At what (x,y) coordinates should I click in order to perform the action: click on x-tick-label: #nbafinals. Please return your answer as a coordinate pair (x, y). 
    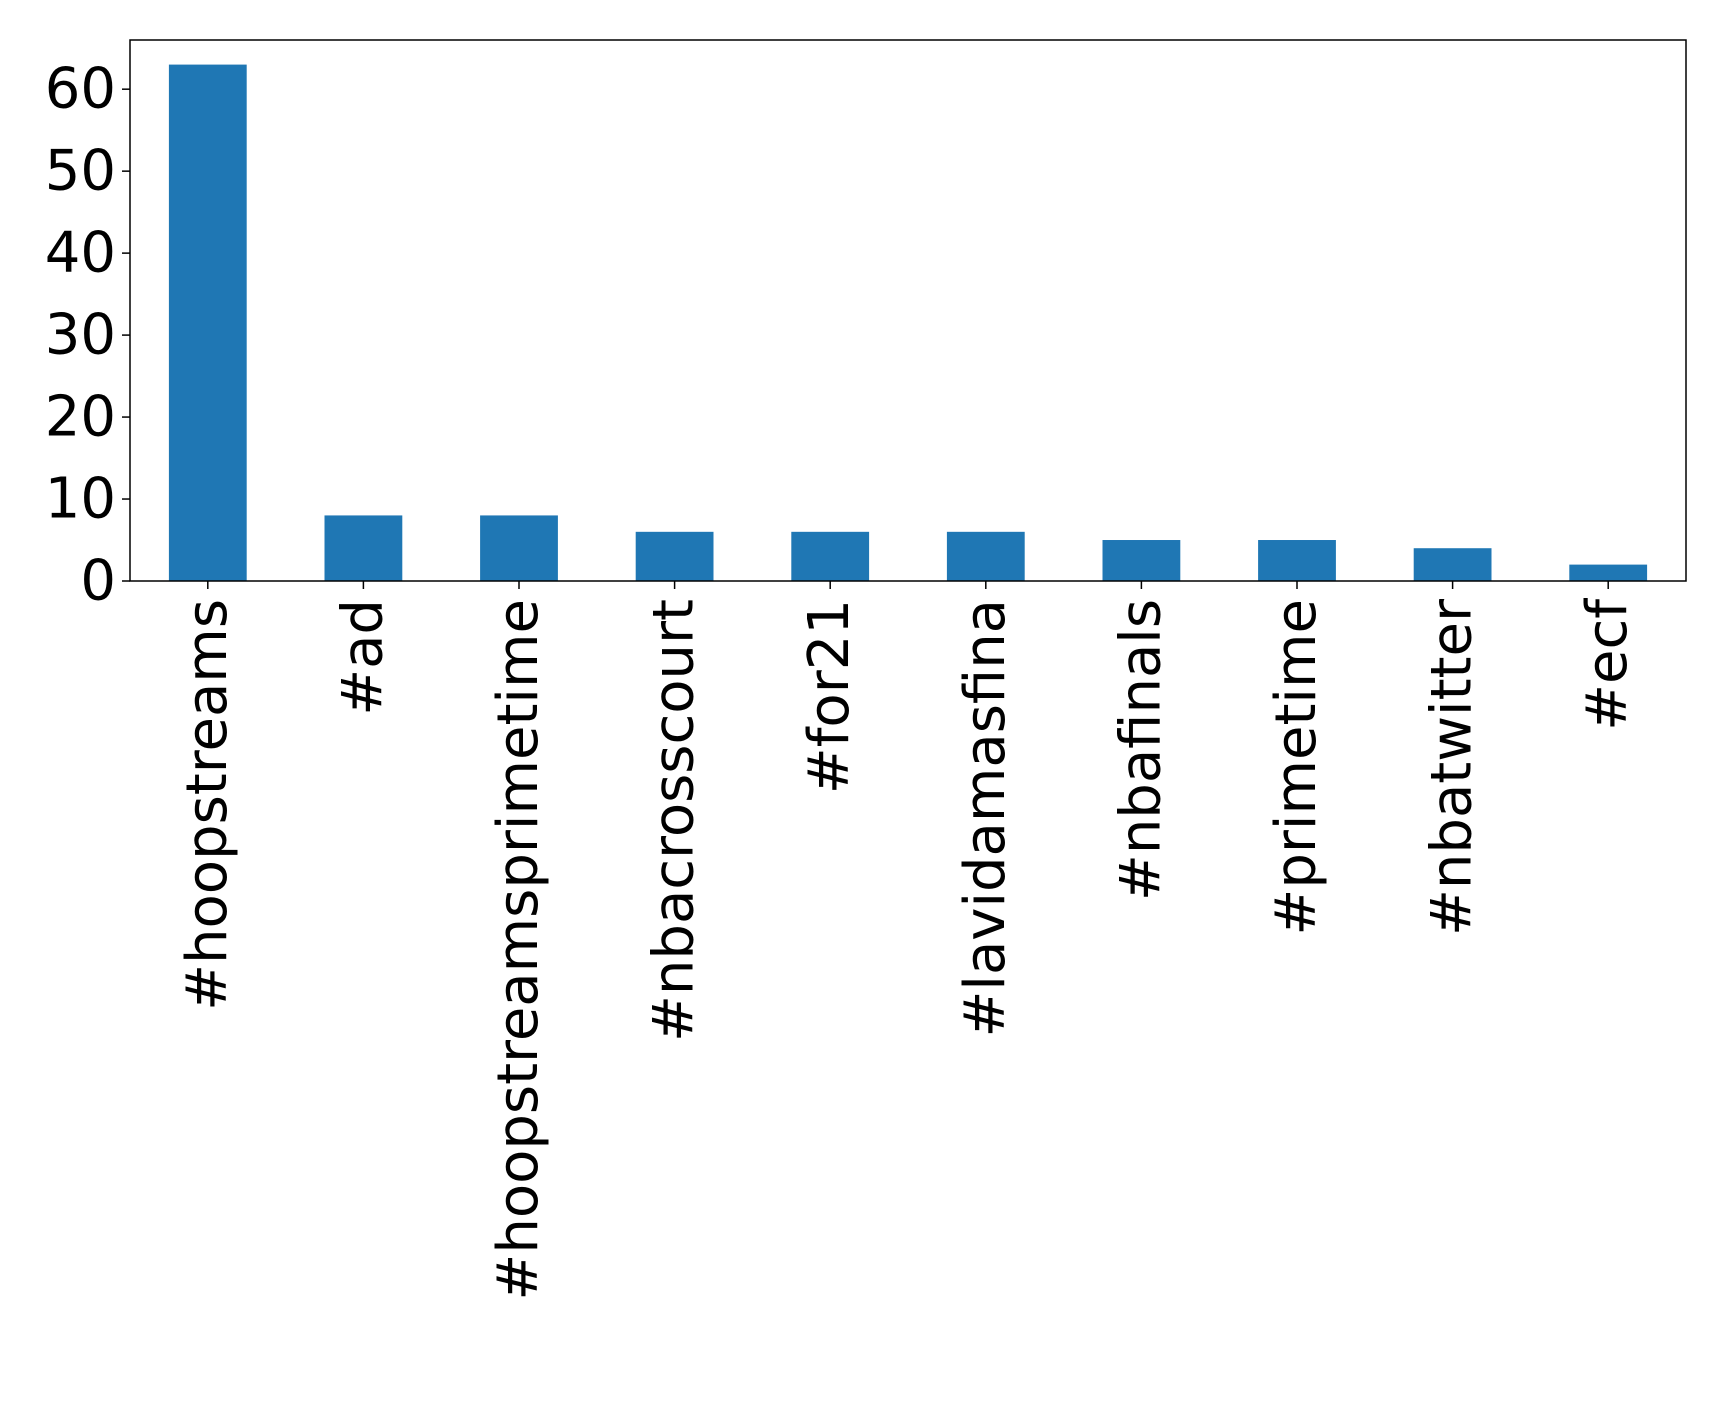
    Looking at the image, I should click on (1140, 750).